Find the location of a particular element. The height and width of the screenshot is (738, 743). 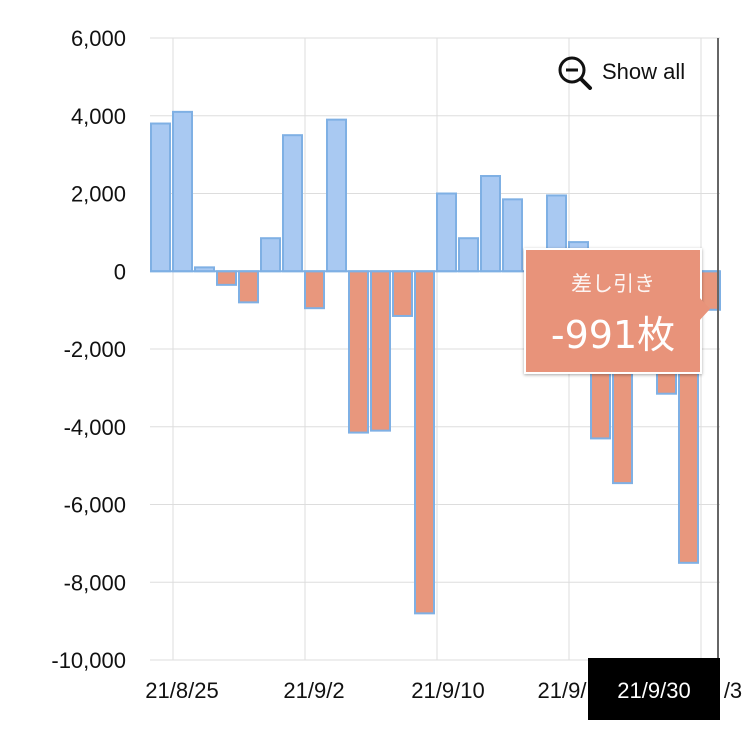

x-tick-label: 21/8/25 is located at coordinates (181, 690).